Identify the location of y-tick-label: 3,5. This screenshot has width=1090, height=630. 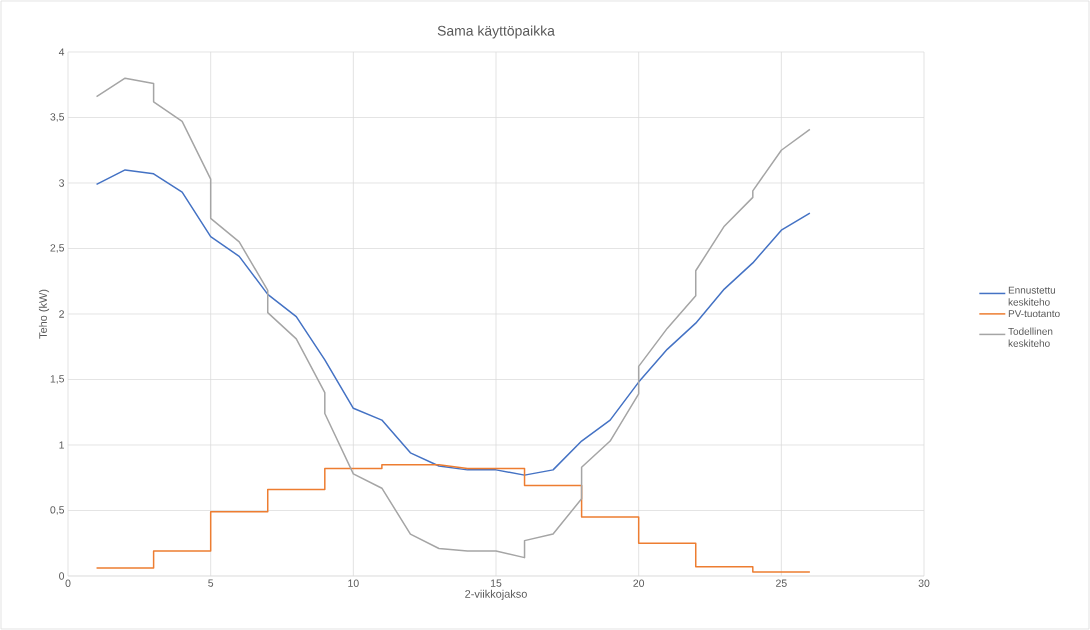
(57, 117).